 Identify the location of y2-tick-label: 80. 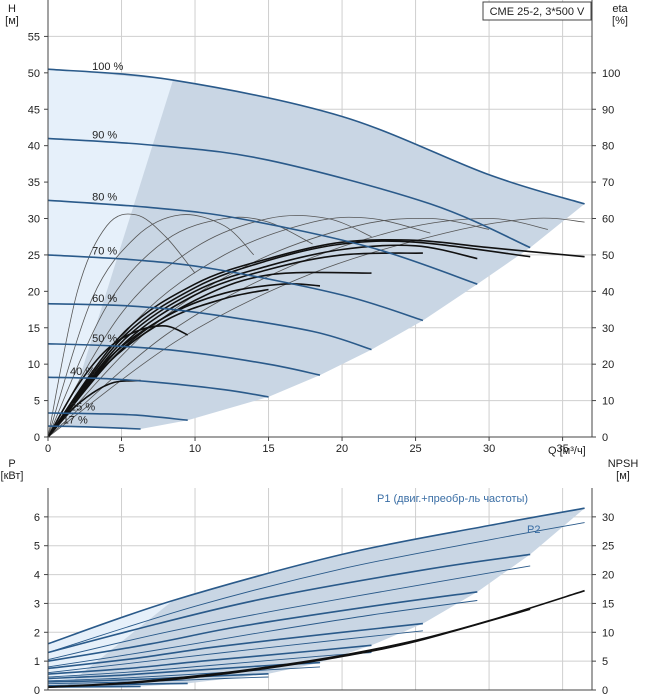
(608, 147).